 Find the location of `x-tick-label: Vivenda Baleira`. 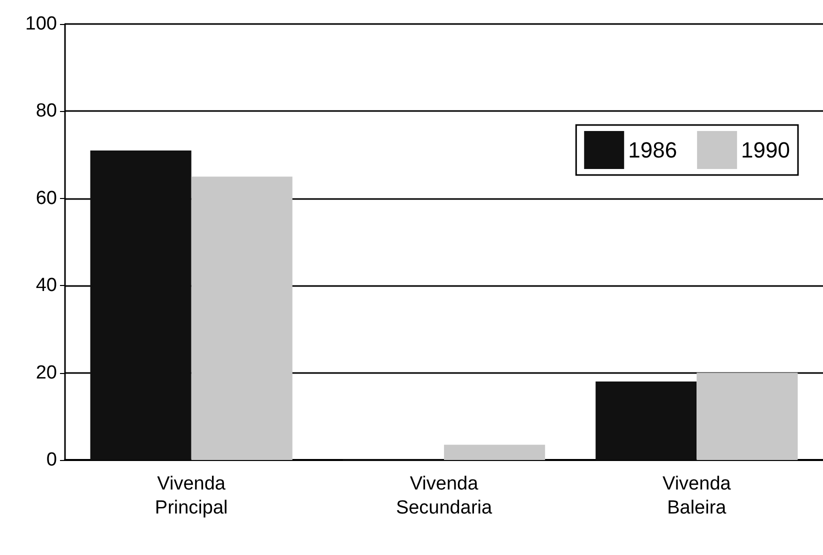

x-tick-label: Vivenda Baleira is located at coordinates (697, 496).